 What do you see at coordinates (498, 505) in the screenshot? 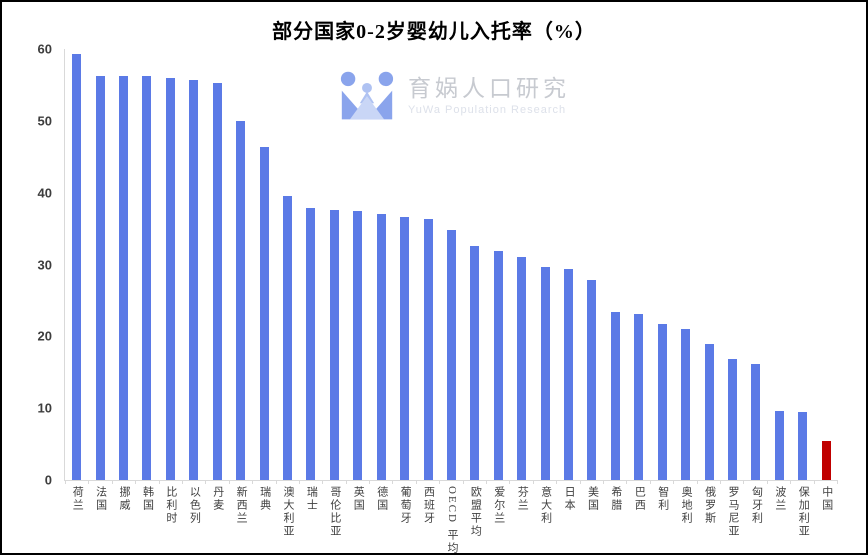
I see `x-axis-label: 爱尔兰` at bounding box center [498, 505].